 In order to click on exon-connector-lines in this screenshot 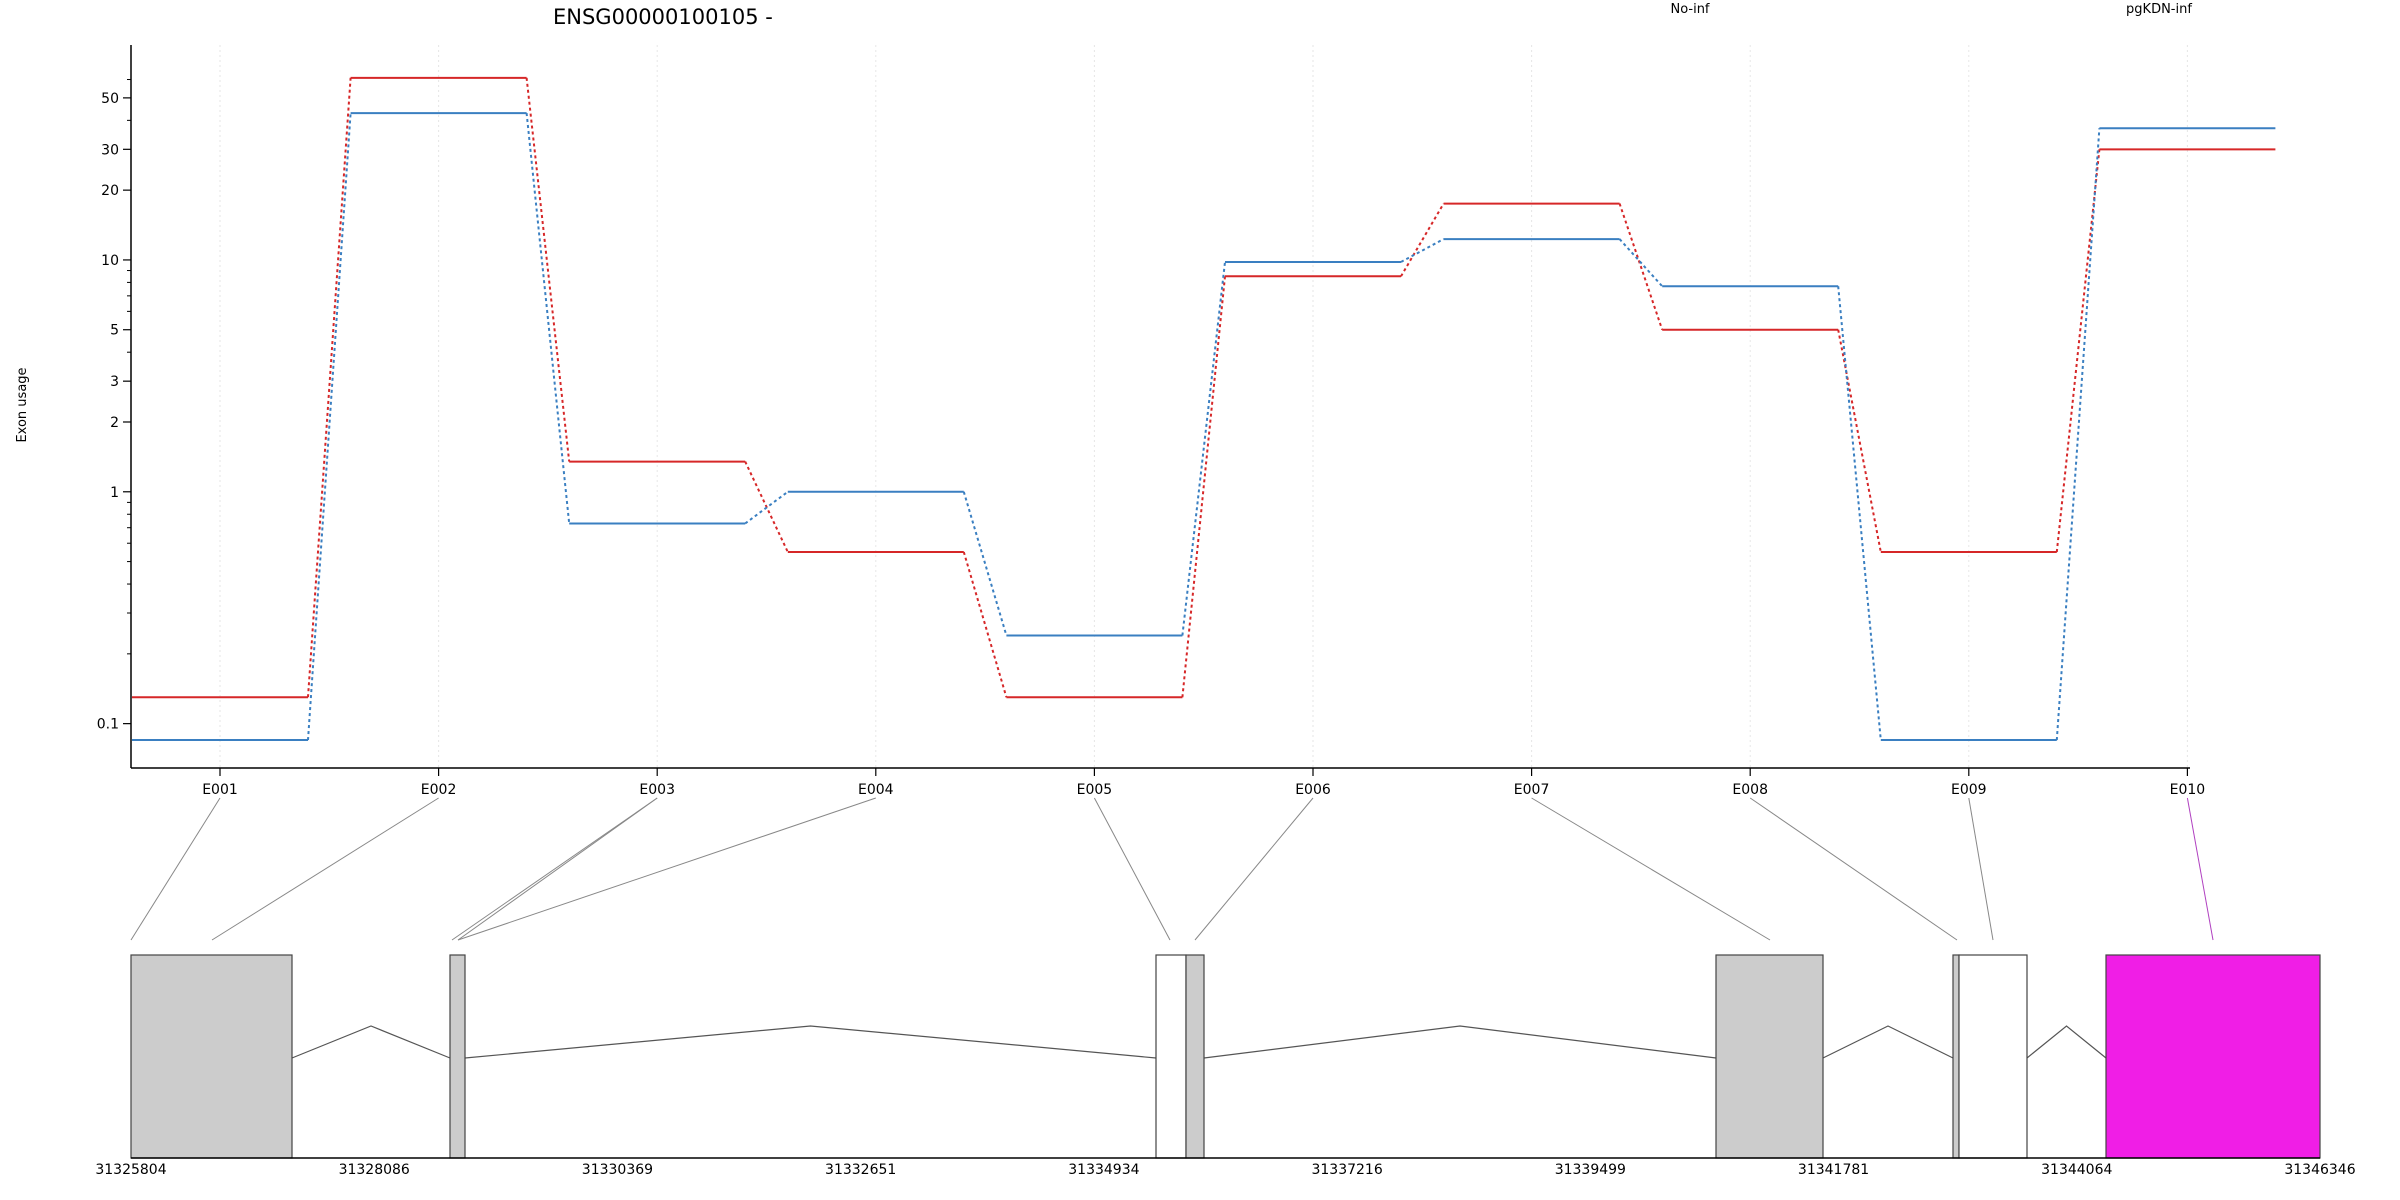, I will do `click(1172, 869)`.